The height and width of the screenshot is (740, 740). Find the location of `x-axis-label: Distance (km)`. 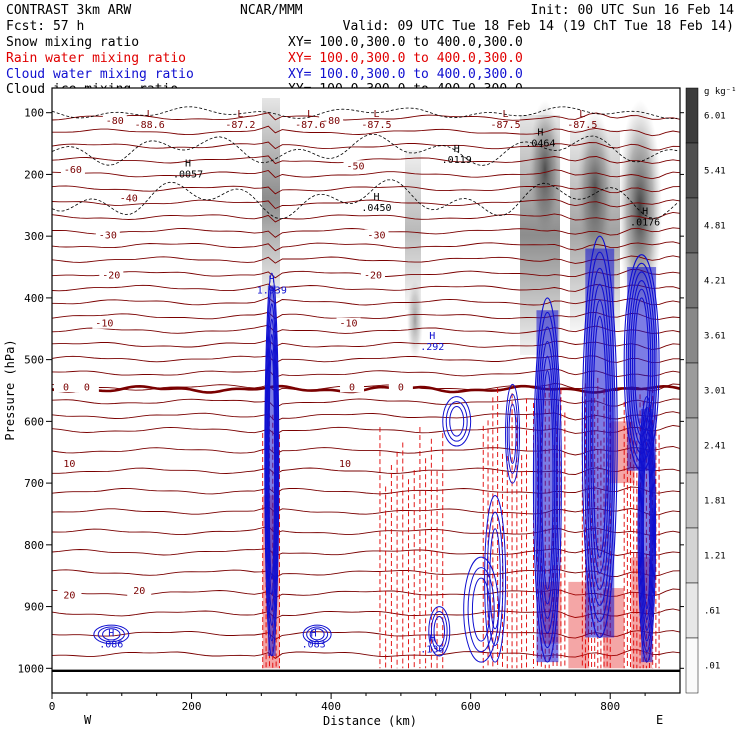

x-axis-label: Distance (km) is located at coordinates (370, 721).